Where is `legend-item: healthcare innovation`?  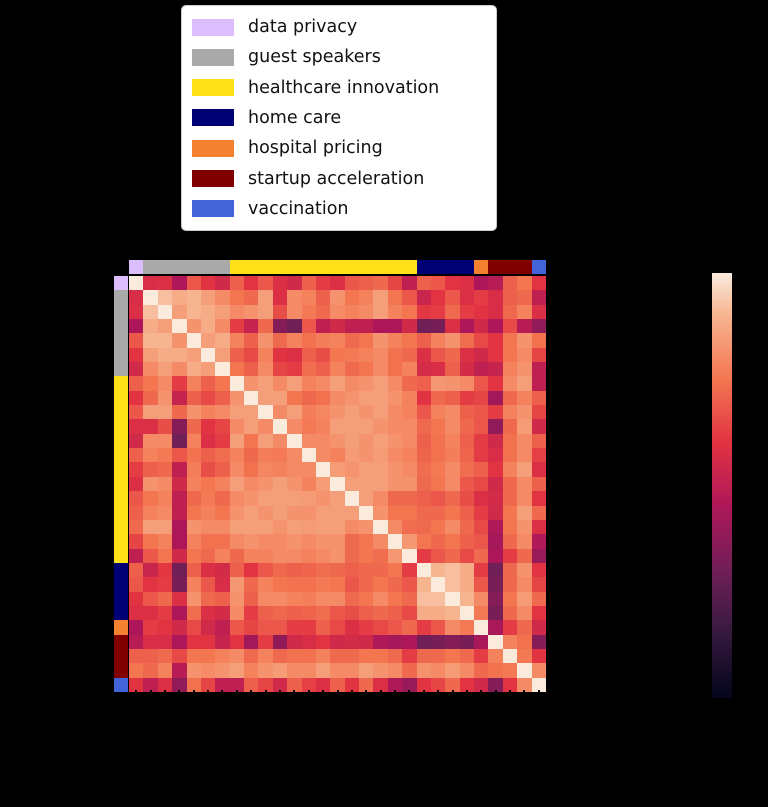
legend-item: healthcare innovation is located at coordinates (339, 88).